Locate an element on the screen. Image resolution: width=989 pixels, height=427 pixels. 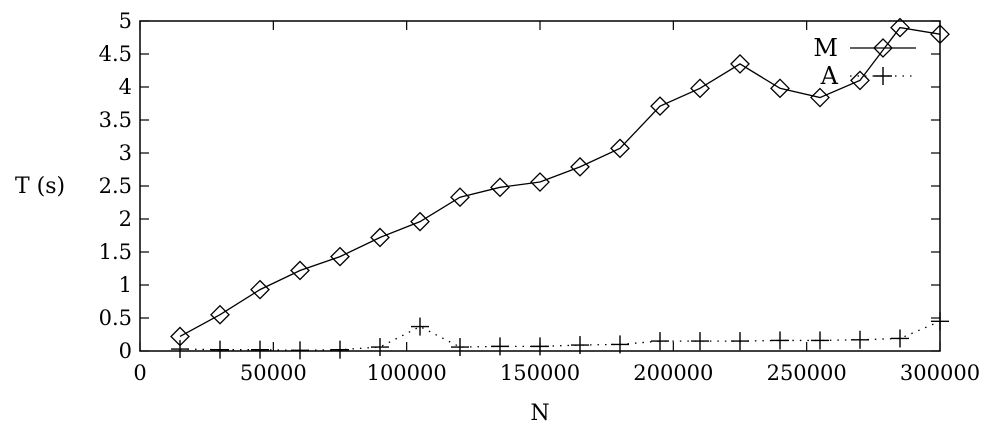
x-tick-label: 0 is located at coordinates (139, 373).